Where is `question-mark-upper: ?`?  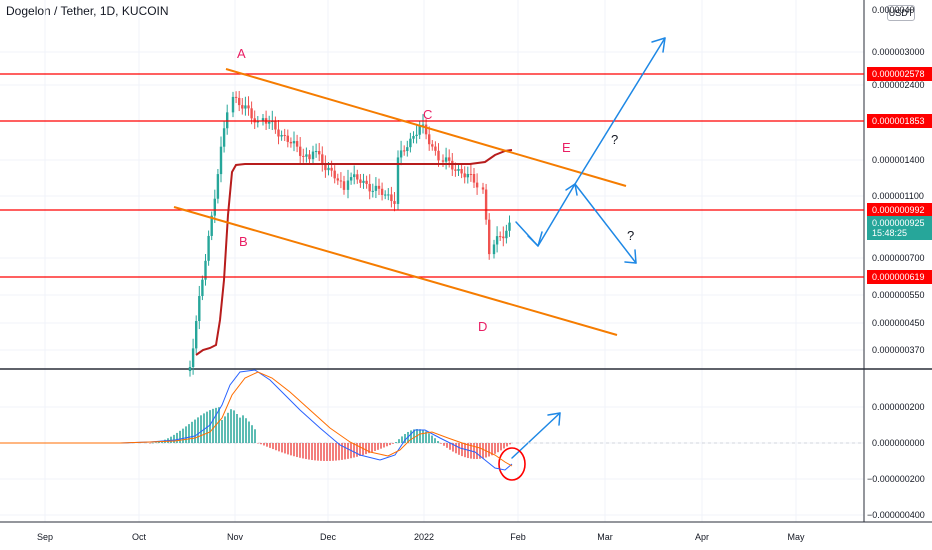
question-mark-upper: ? is located at coordinates (614, 139).